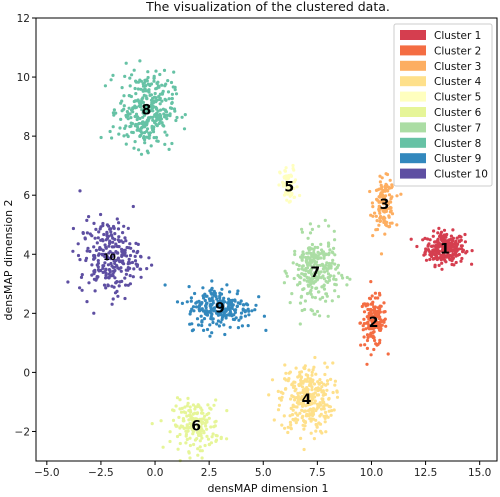 The width and height of the screenshot is (500, 497). Describe the element at coordinates (413, 35) in the screenshot. I see `legend-swatch` at that location.